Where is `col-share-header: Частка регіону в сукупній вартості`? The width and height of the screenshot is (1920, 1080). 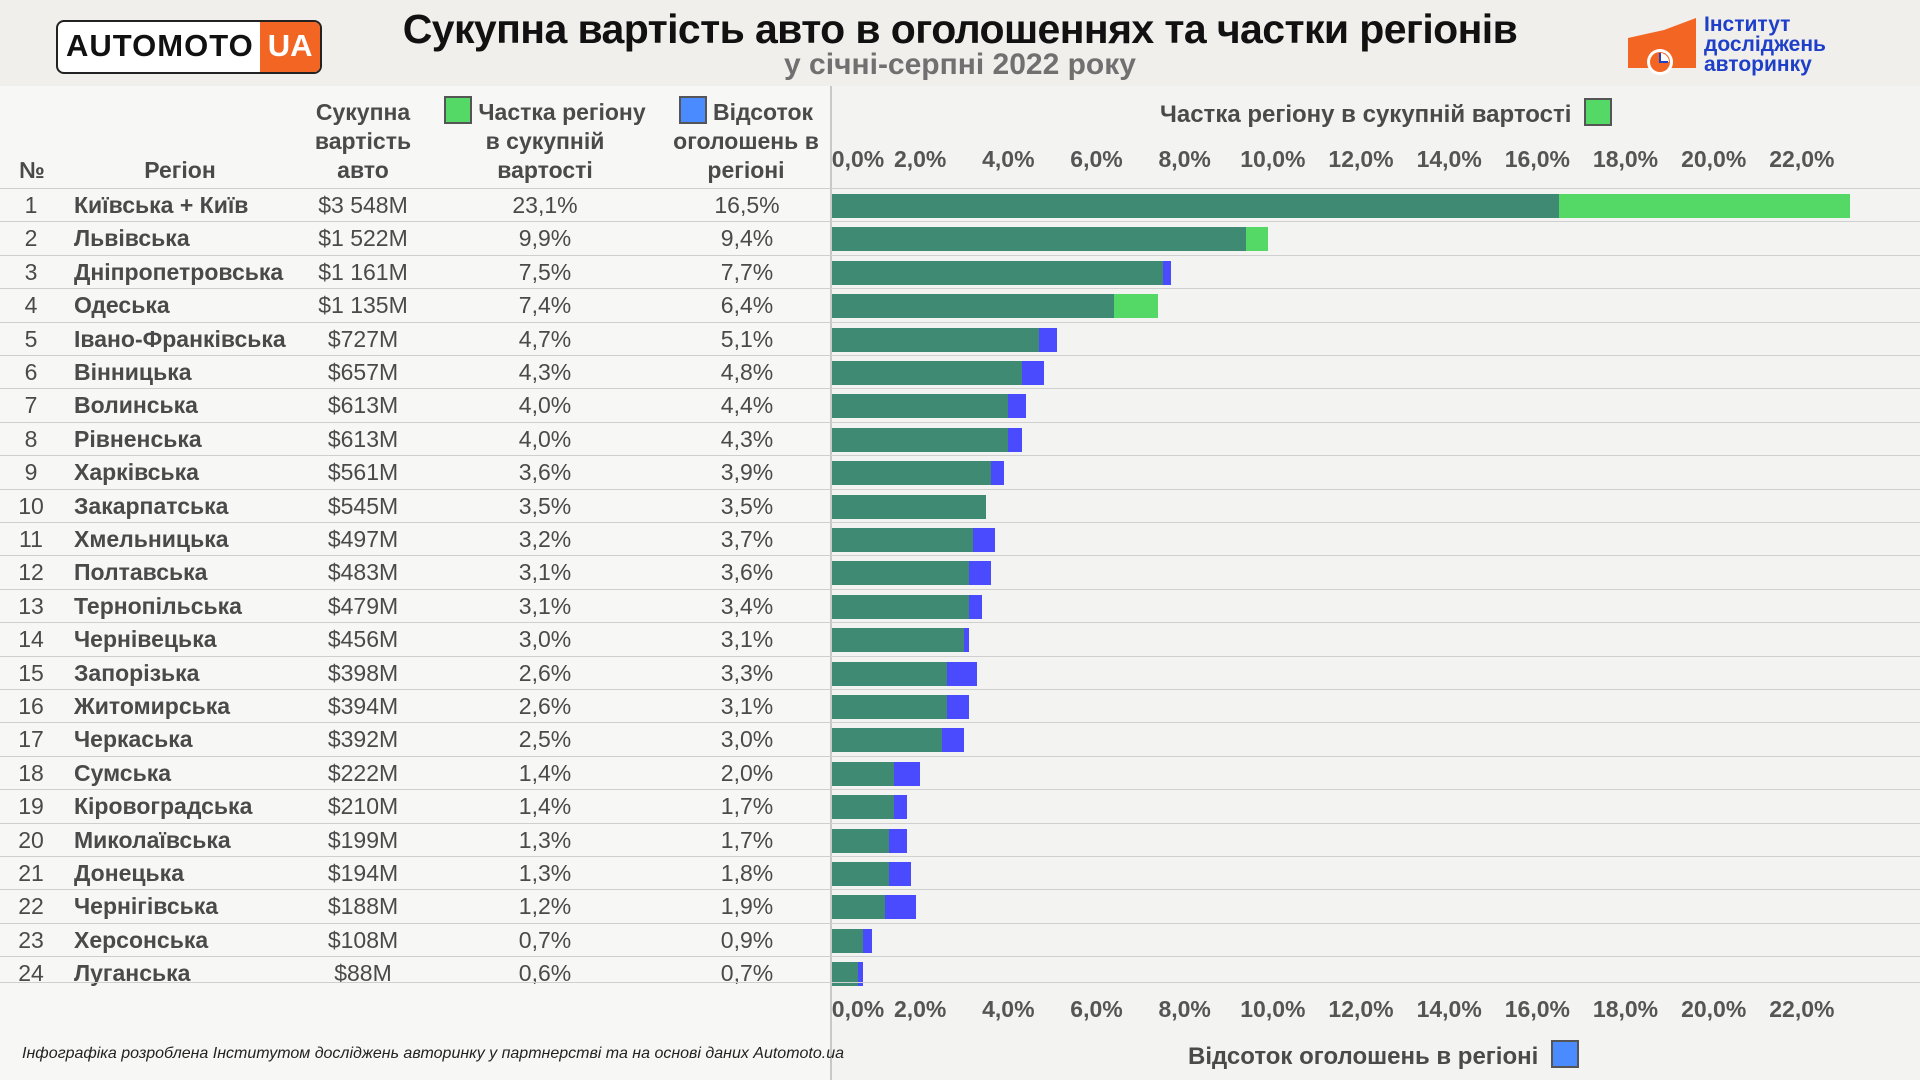
col-share-header: Частка регіону в сукупній вартості is located at coordinates (545, 140).